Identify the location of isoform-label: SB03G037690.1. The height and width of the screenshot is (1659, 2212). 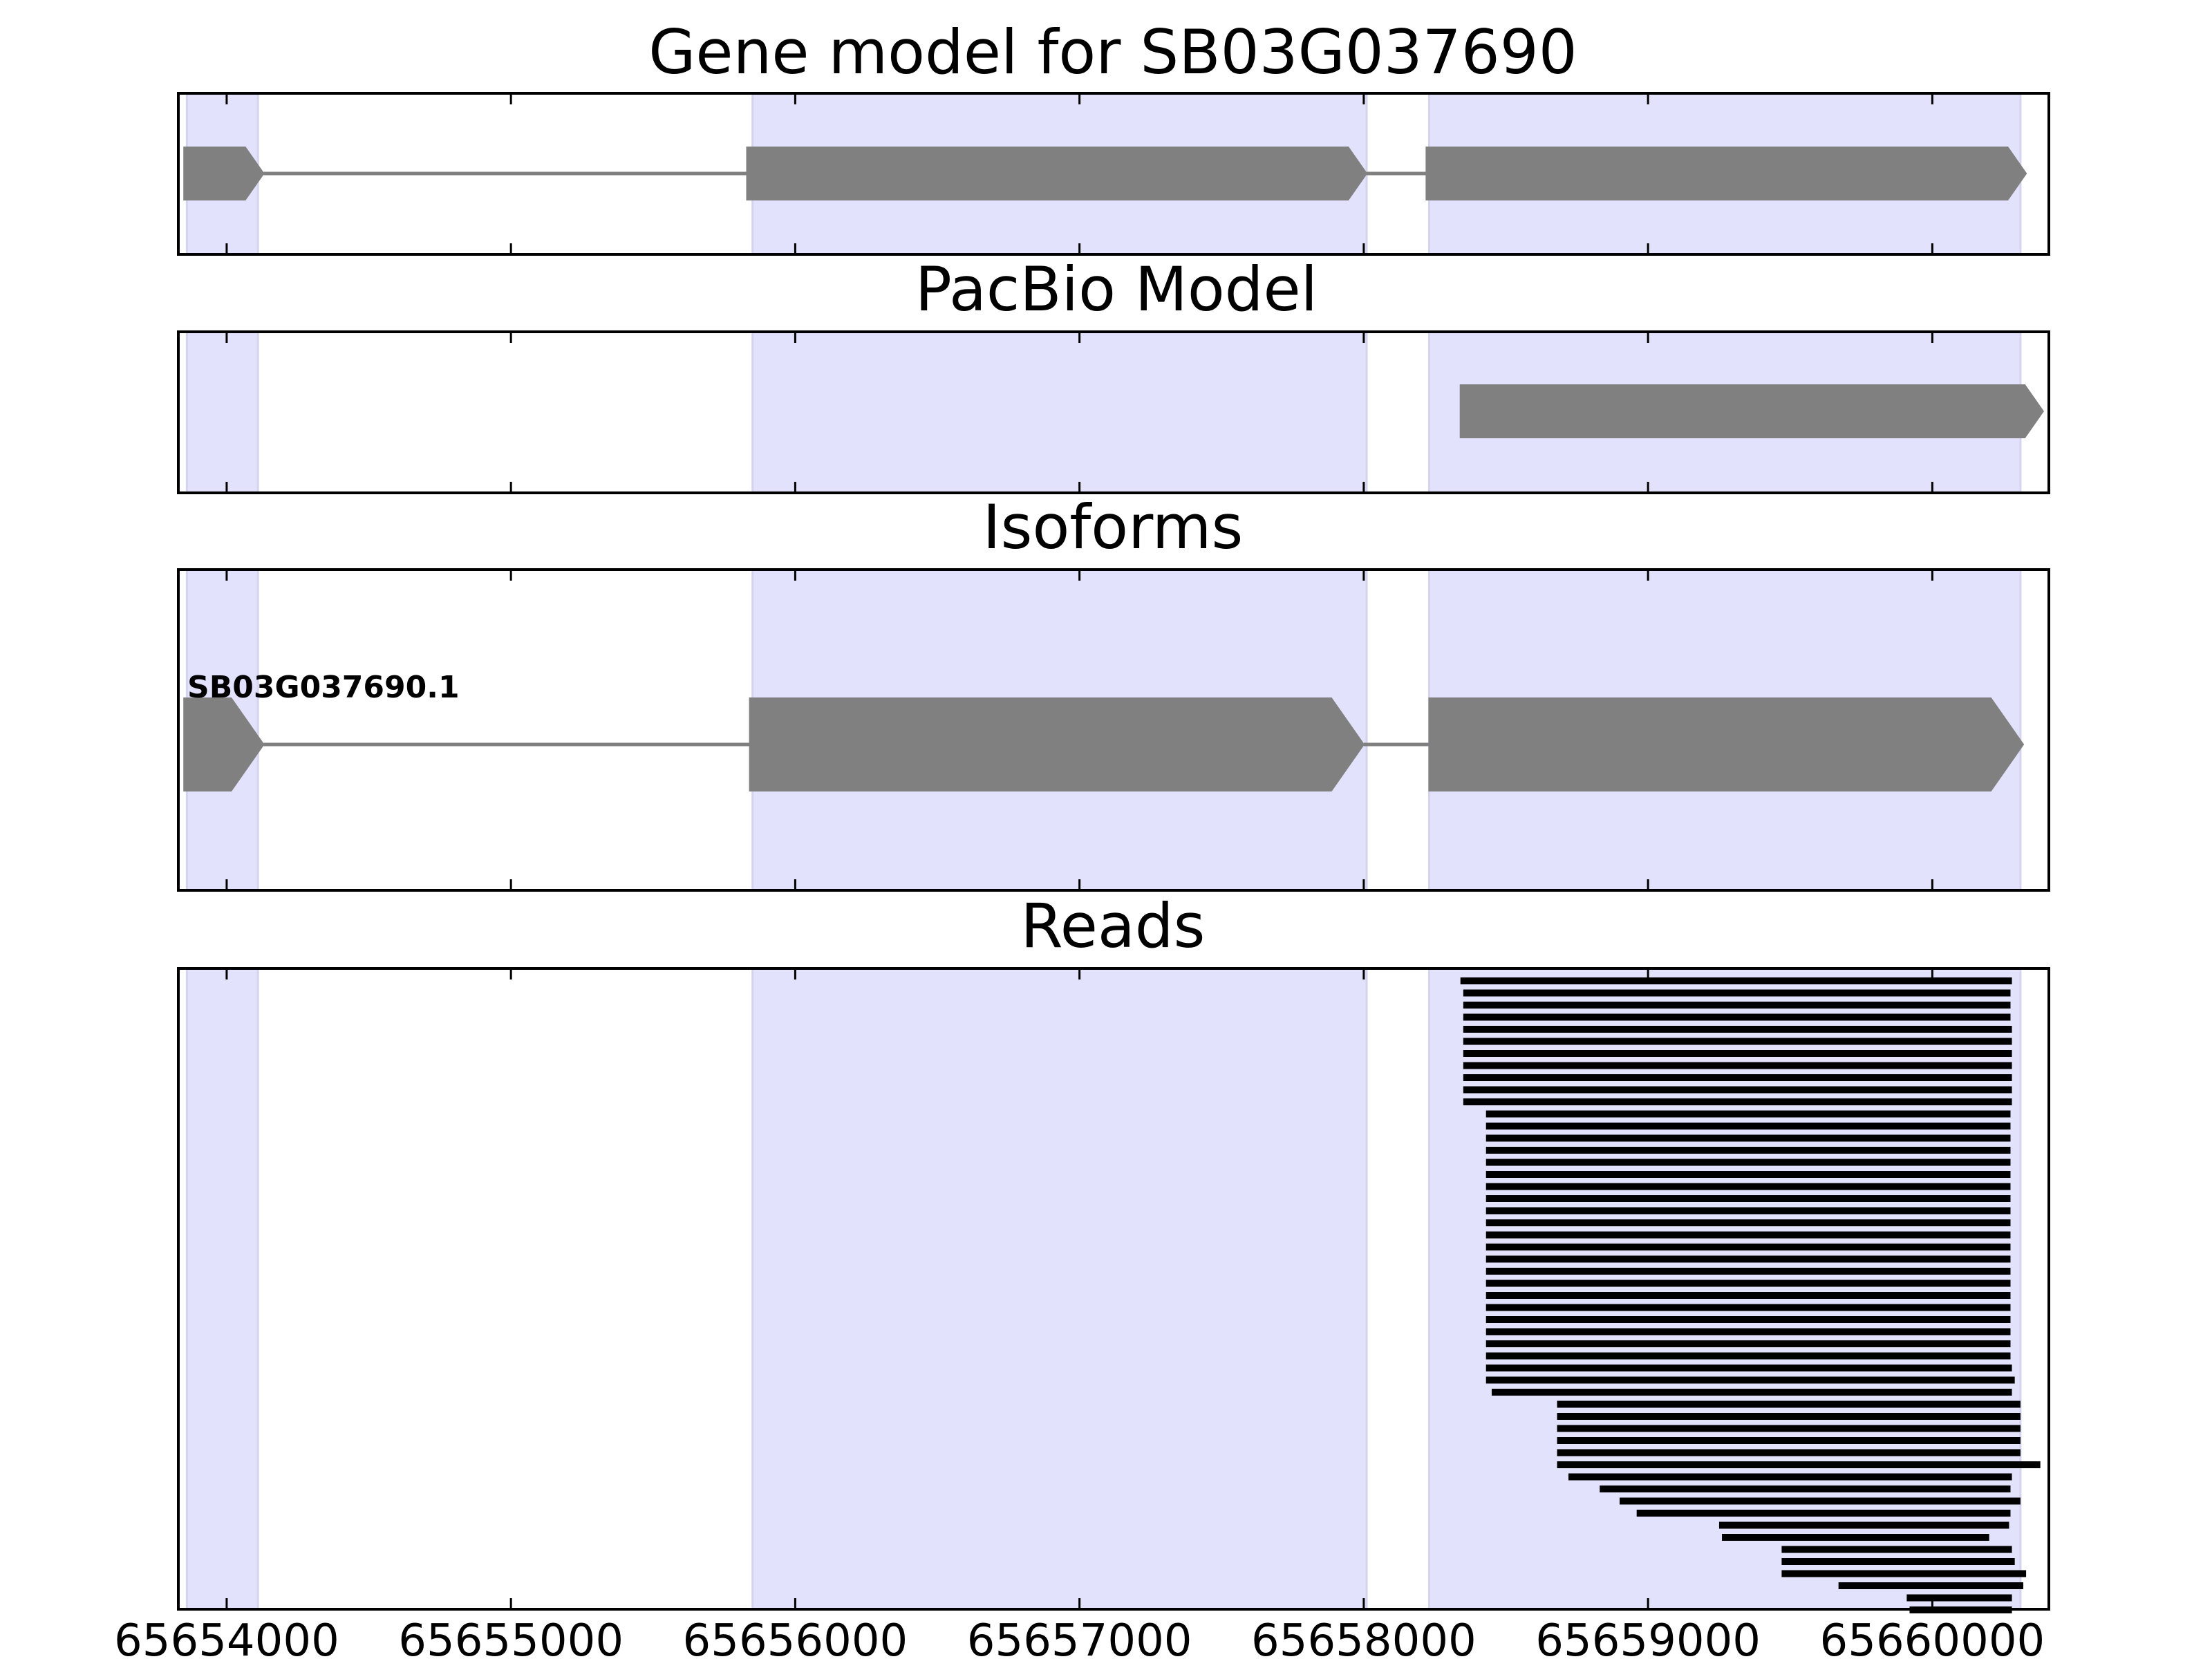
(323, 687).